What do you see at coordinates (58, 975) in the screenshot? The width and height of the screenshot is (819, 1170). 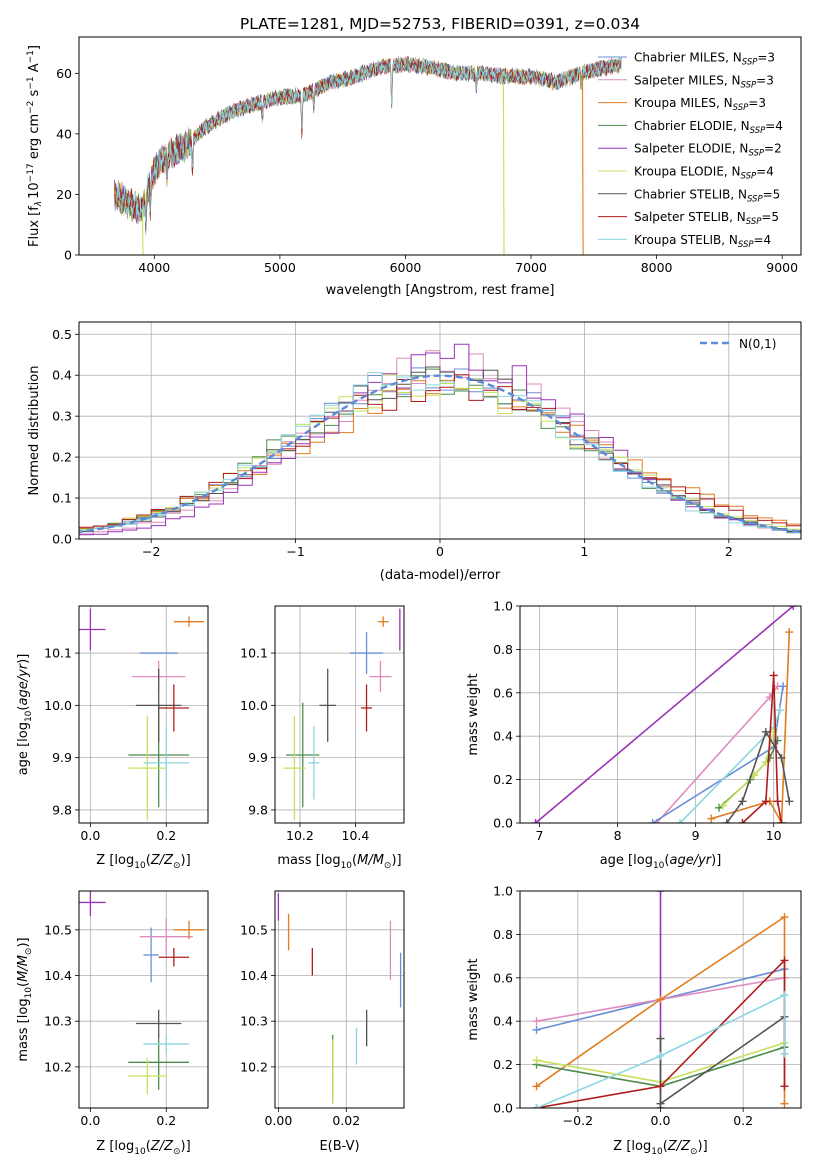 I see `y-tick-label: 10.4` at bounding box center [58, 975].